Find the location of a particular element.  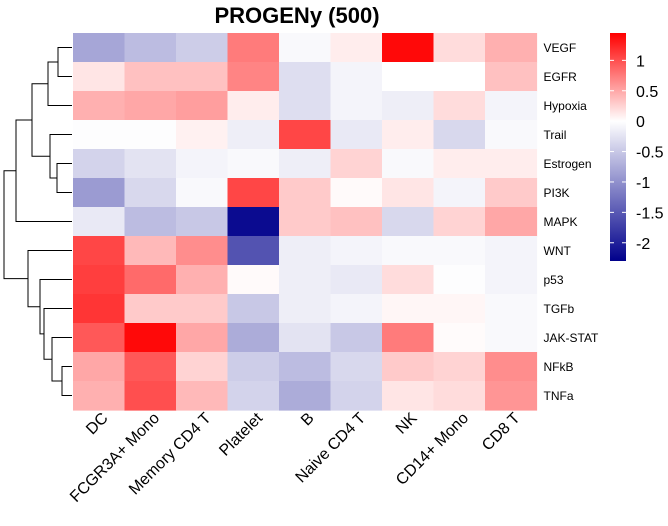

cell-tnfa-dc is located at coordinates (99, 396).